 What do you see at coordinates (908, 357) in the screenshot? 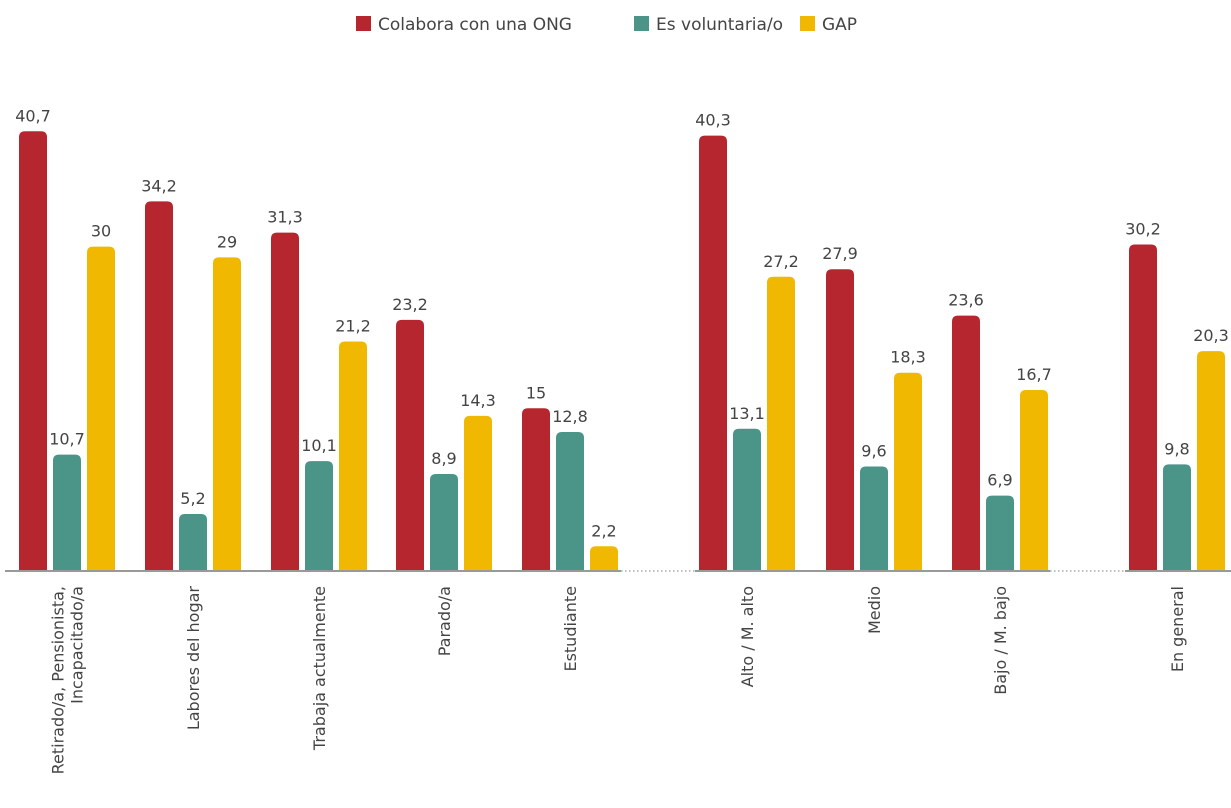
I see `value-label-gap-medio: 18,3` at bounding box center [908, 357].